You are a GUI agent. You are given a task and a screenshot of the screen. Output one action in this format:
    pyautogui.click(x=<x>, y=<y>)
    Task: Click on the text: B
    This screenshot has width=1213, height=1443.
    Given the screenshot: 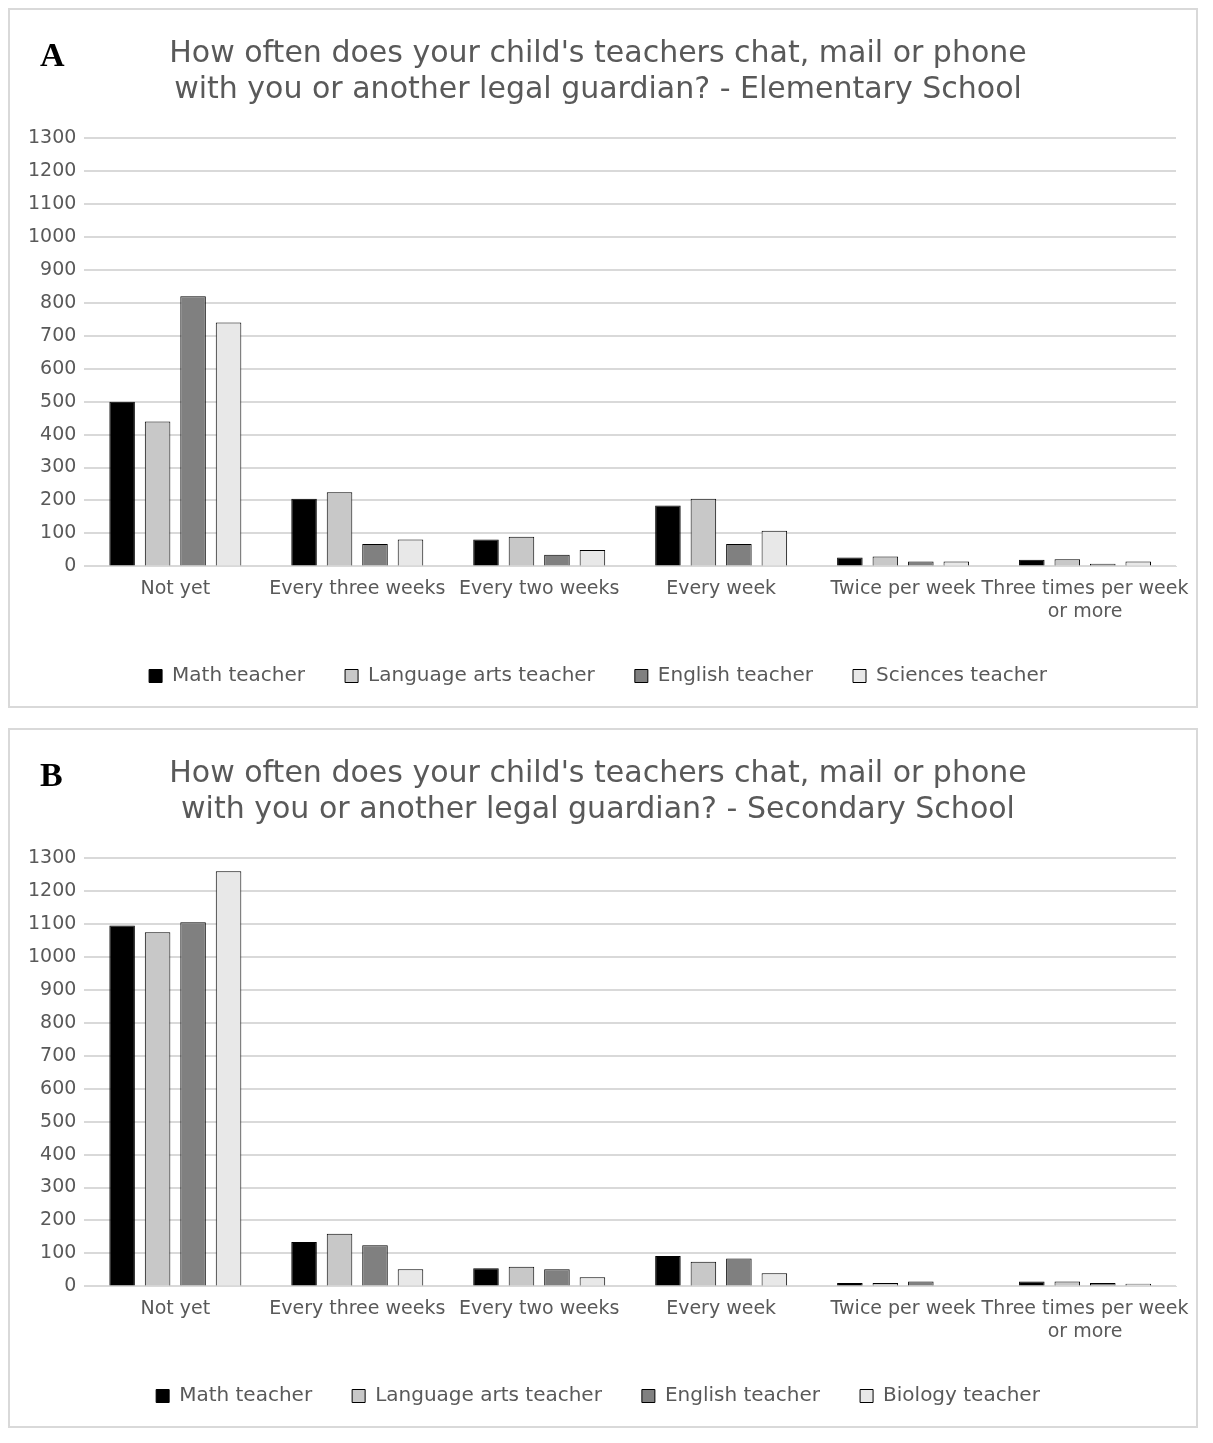 What is the action you would take?
    pyautogui.click(x=51, y=774)
    